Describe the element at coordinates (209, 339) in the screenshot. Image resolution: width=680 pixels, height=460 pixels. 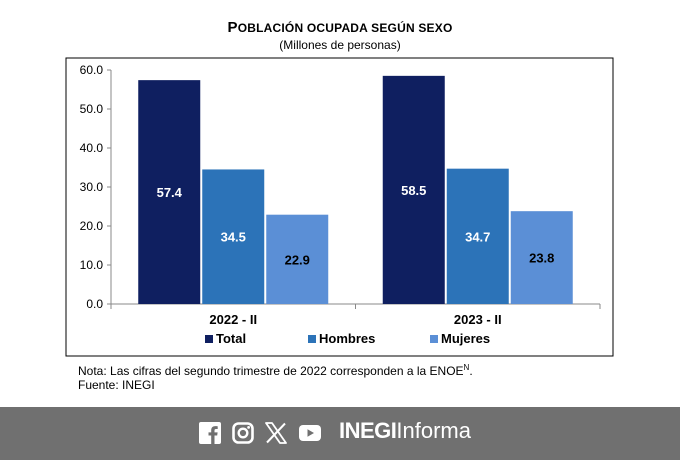
I see `legend-swatch-total` at that location.